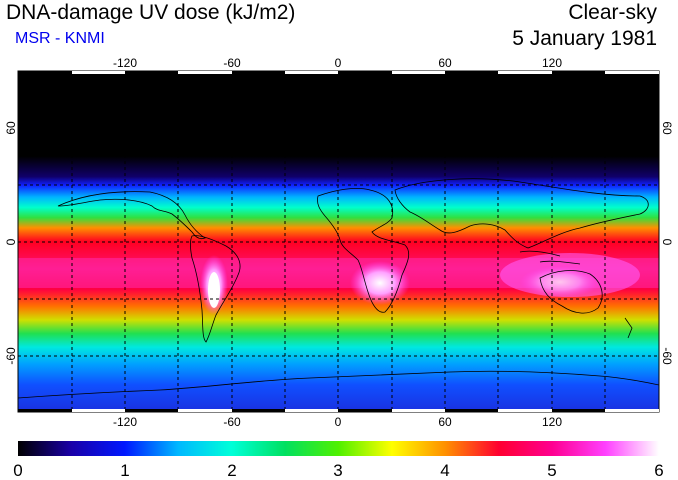 Image resolution: width=678 pixels, height=480 pixels. Describe the element at coordinates (667, 128) in the screenshot. I see `lat-tick-right: 60` at that location.